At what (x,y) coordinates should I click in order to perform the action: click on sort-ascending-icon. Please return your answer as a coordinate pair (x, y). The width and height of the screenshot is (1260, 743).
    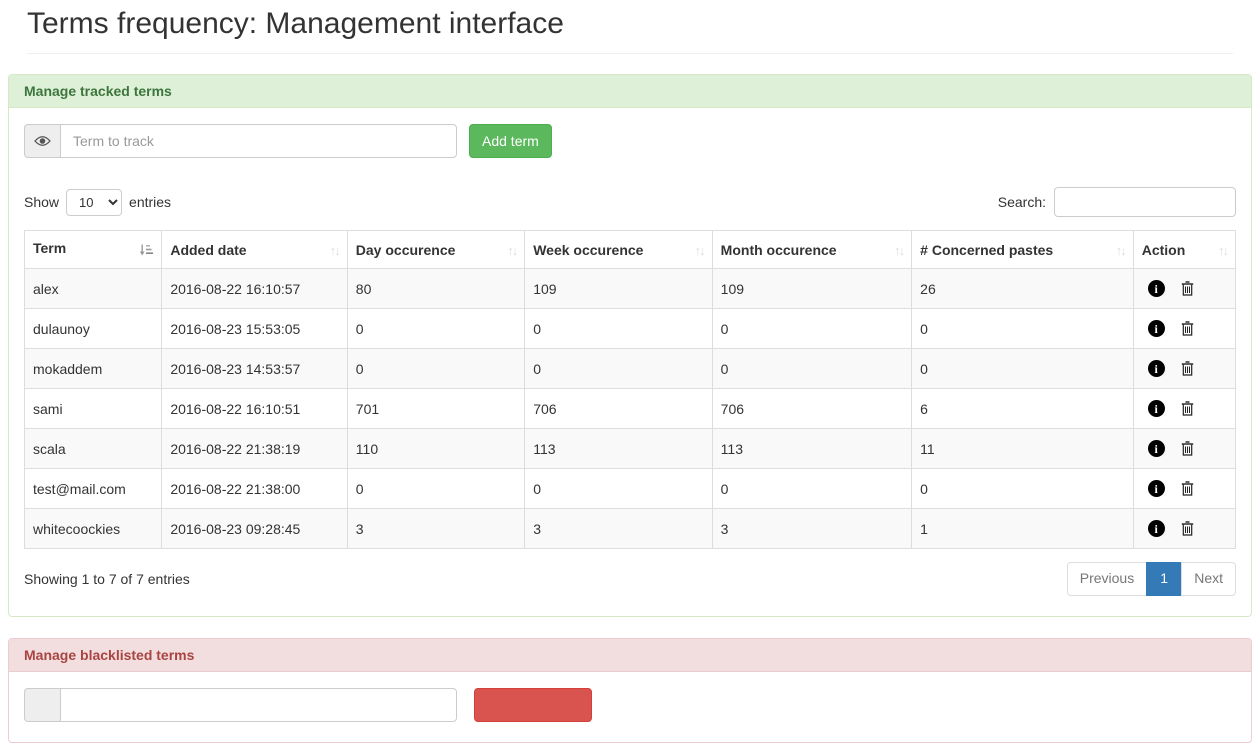
    Looking at the image, I should click on (146, 251).